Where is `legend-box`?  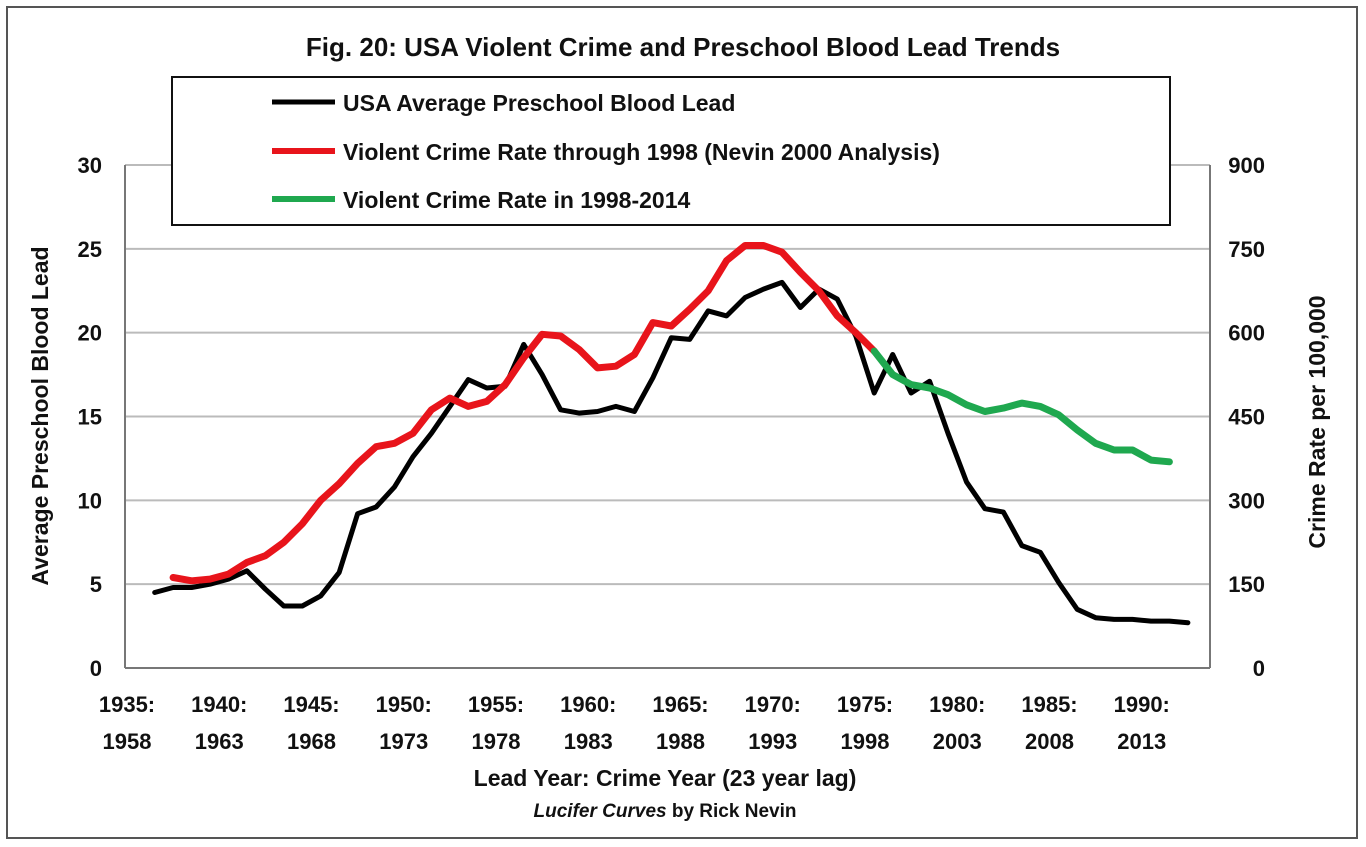 legend-box is located at coordinates (671, 151).